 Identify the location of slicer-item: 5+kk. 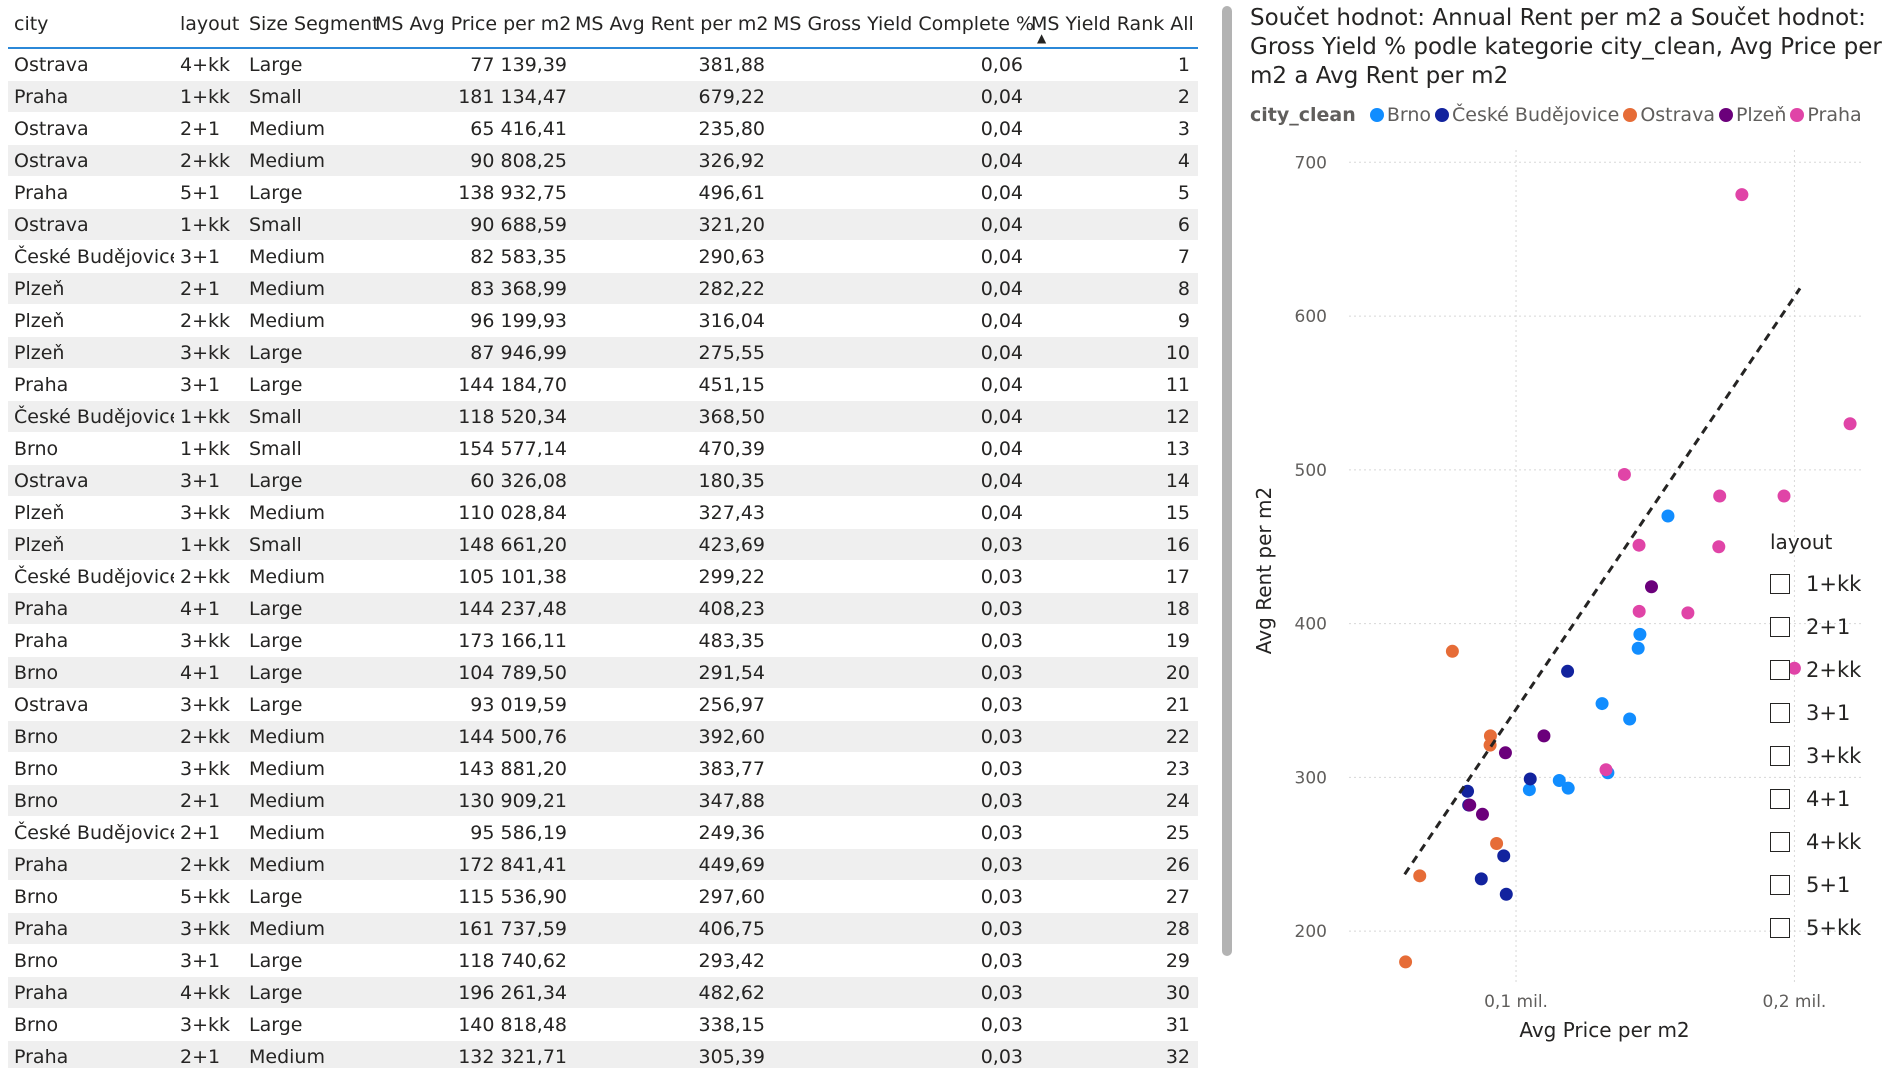
(1833, 927).